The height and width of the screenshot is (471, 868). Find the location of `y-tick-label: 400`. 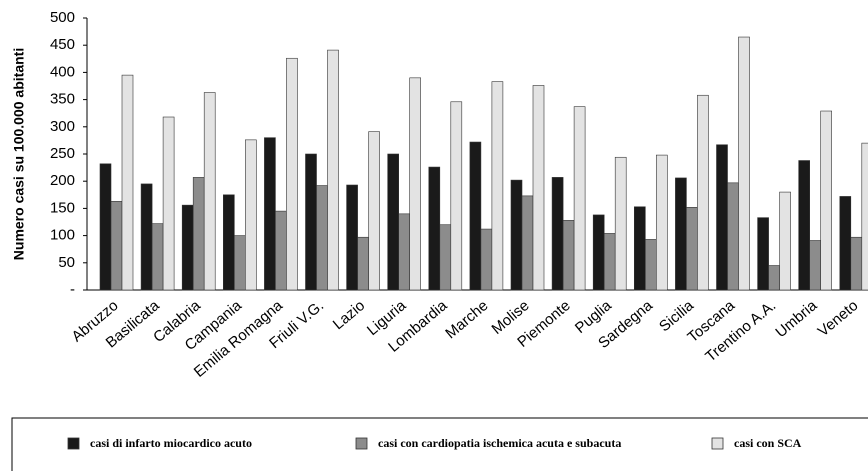

y-tick-label: 400 is located at coordinates (62, 71).